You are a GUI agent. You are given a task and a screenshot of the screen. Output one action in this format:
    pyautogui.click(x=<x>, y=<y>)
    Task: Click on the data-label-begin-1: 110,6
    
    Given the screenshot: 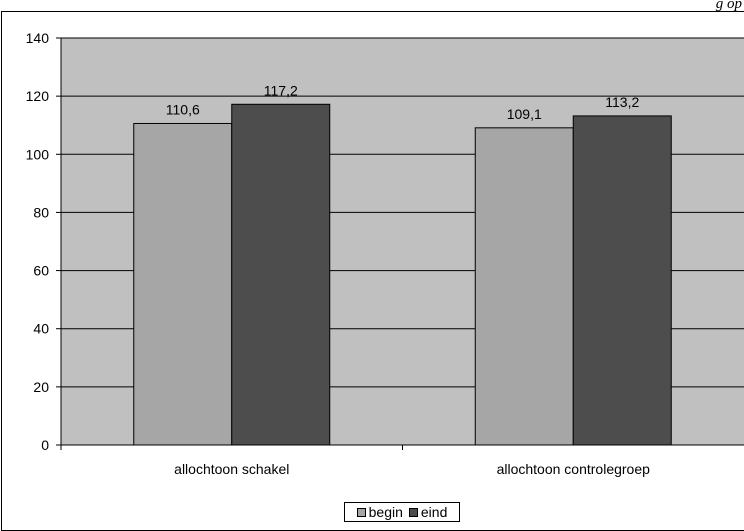 What is the action you would take?
    pyautogui.click(x=183, y=109)
    